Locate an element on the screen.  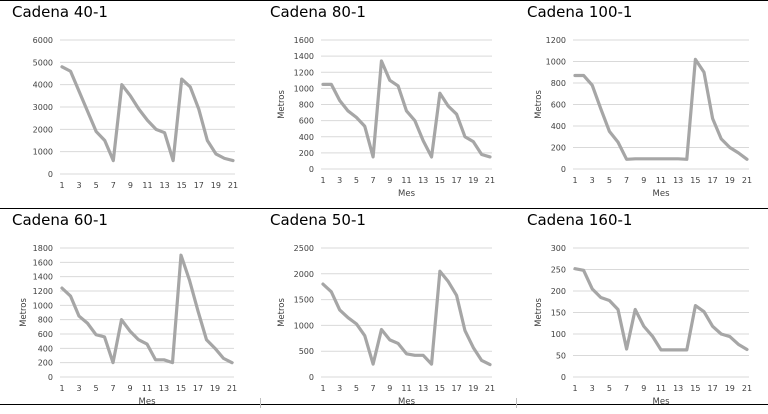
y-tick-label: 150 is located at coordinates (558, 313).